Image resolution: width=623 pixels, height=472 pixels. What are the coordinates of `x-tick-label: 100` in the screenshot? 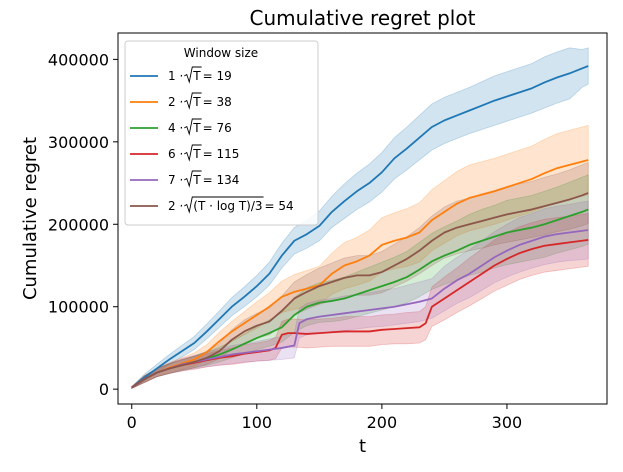 It's located at (257, 422).